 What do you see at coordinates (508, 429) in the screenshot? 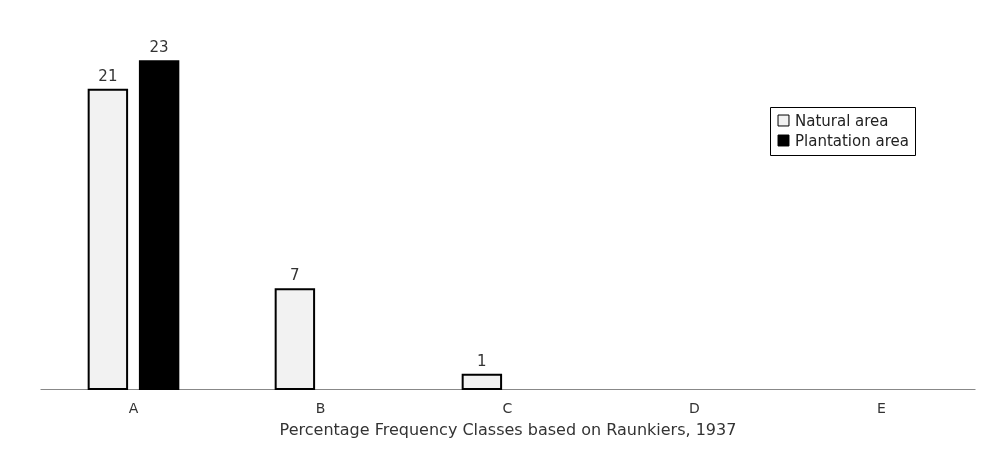
I see `x-axis-title: Percentage Frequency Classes based on Raunkiers, 1937` at bounding box center [508, 429].